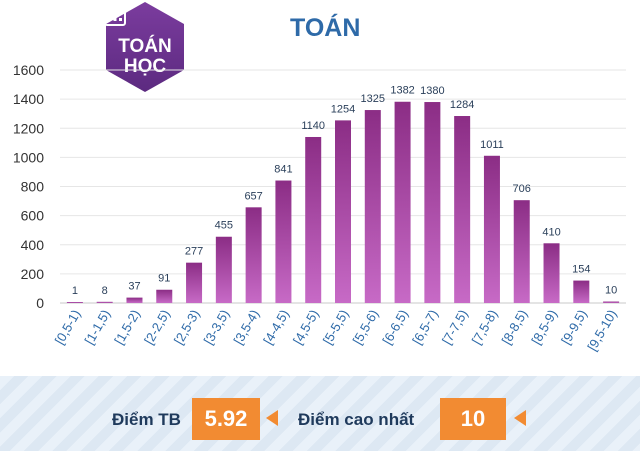 This screenshot has height=451, width=640. Describe the element at coordinates (366, 327) in the screenshot. I see `x-category-label: [5,5-6)` at that location.